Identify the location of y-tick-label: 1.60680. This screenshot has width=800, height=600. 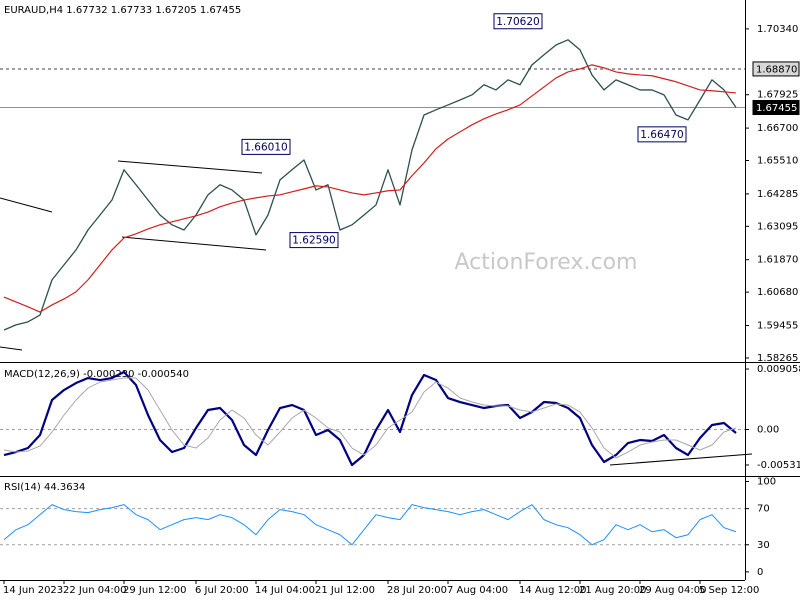
(777, 292).